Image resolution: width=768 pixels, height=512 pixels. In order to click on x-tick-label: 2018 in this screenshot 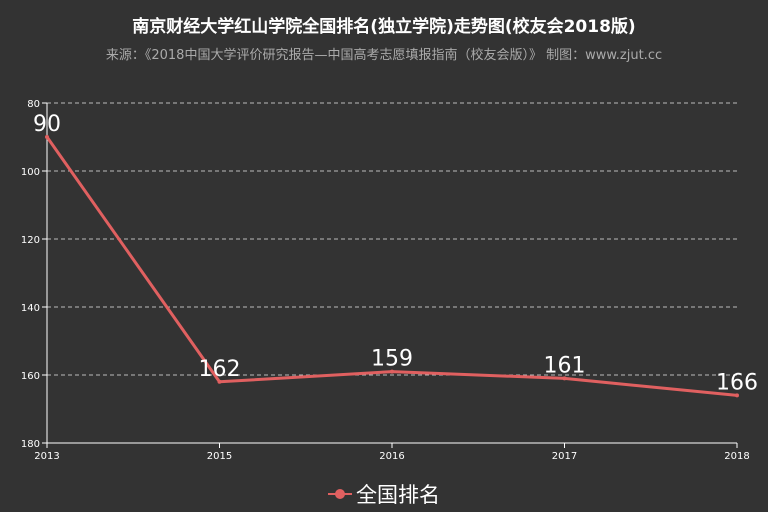, I will do `click(736, 456)`.